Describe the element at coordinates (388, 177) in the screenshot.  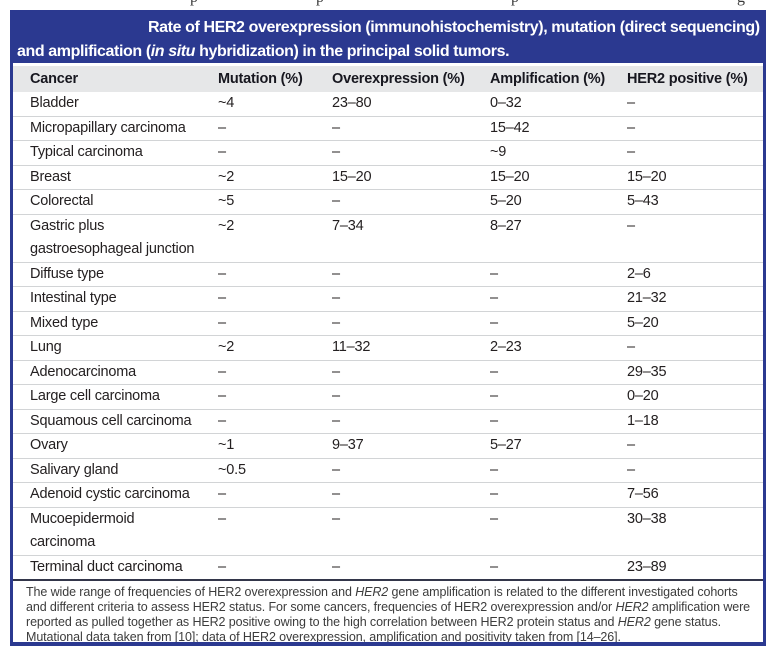
I see `table-row: Breast ~2 15–20 15–20 15–20` at that location.